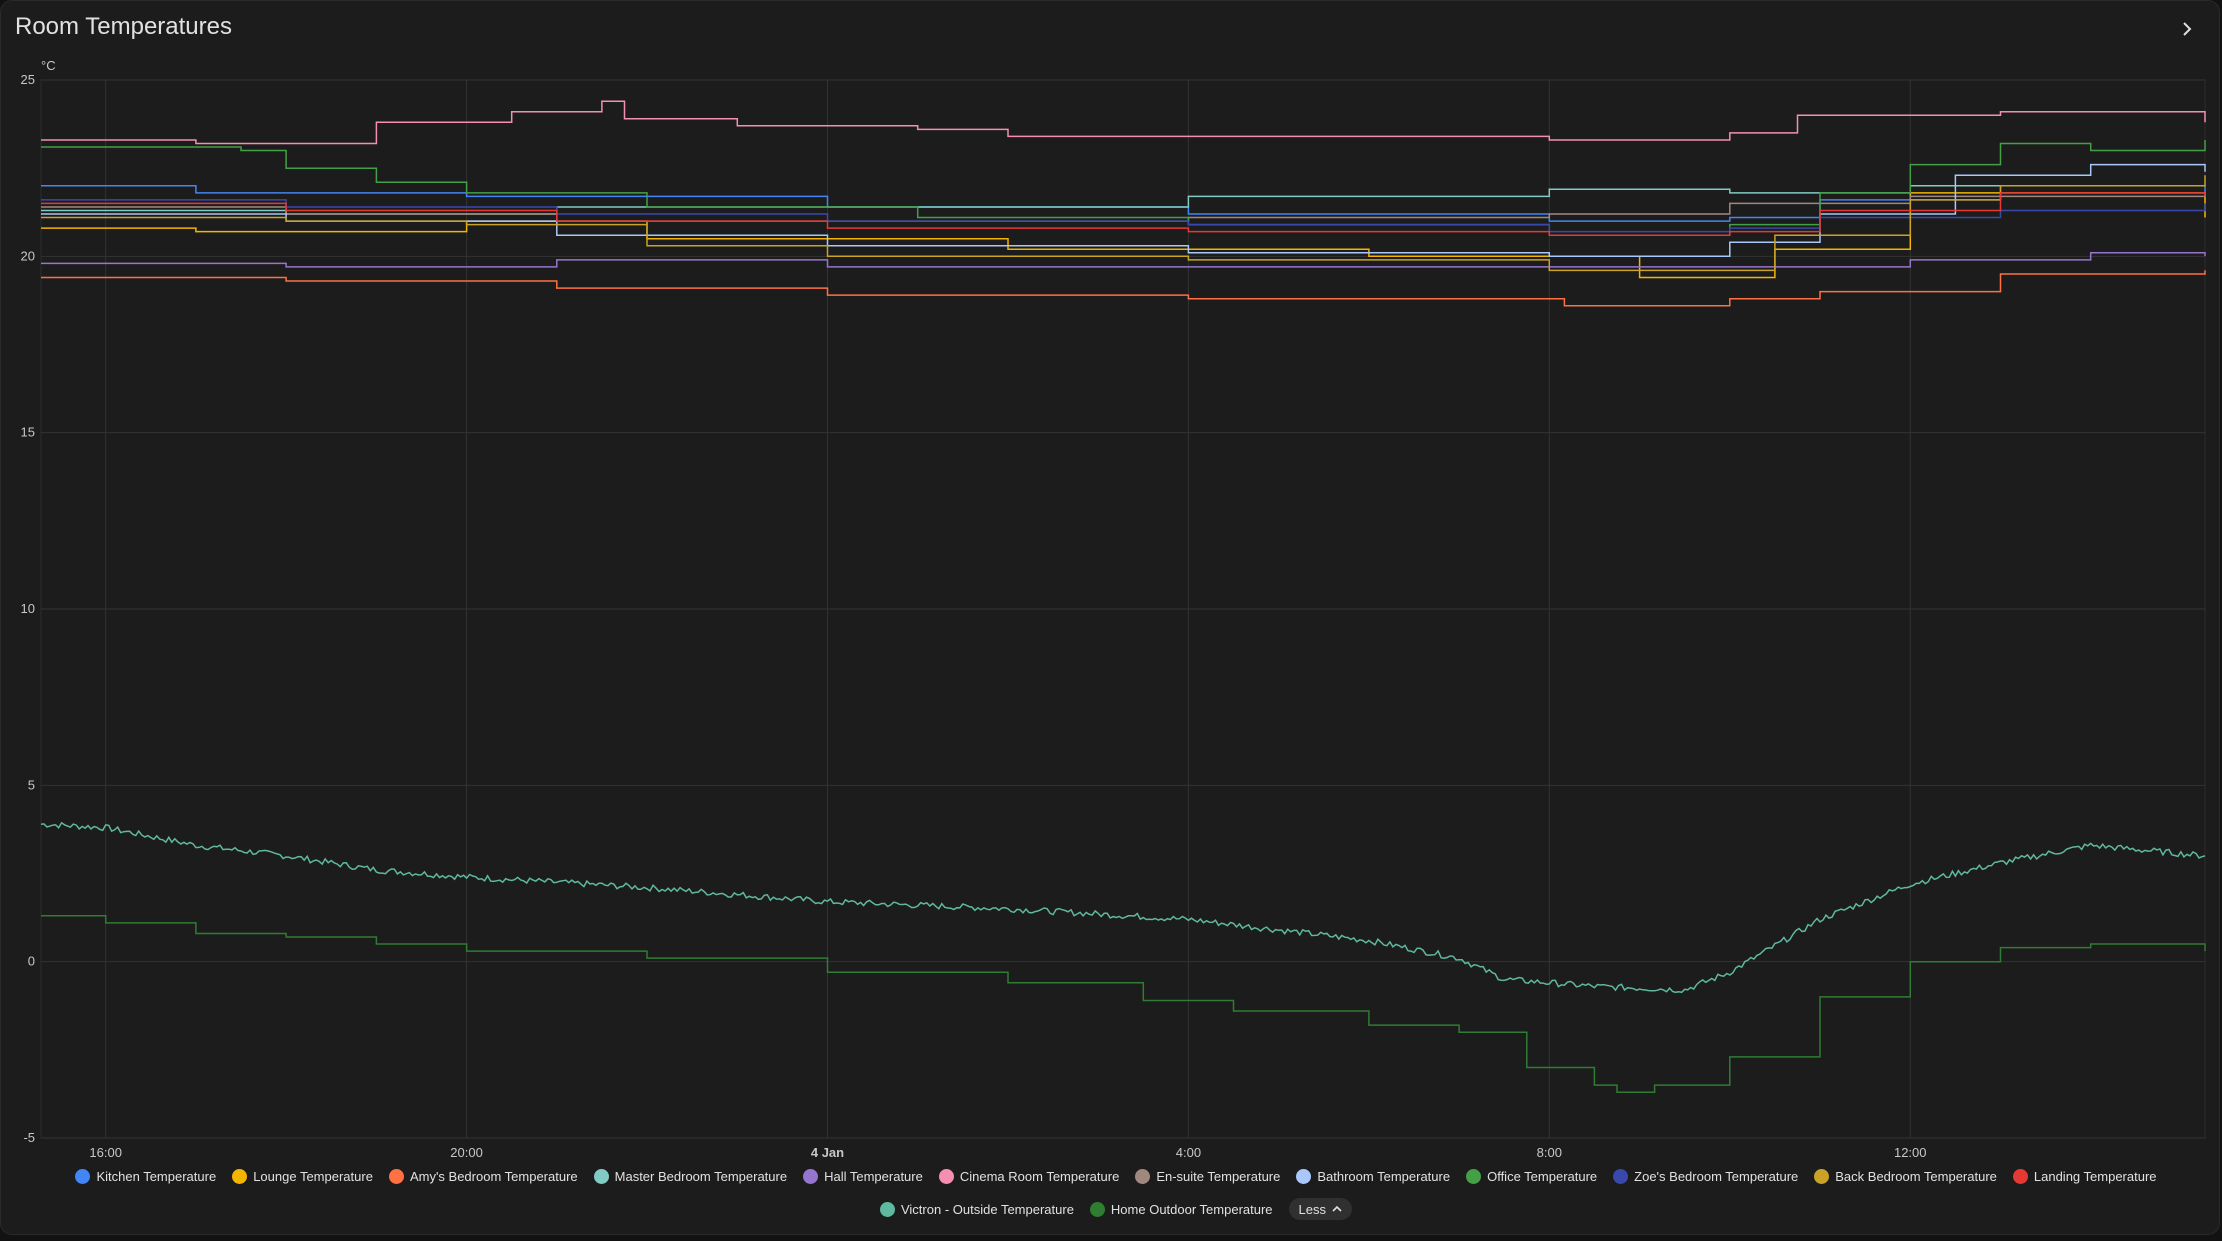 The width and height of the screenshot is (2222, 1241). I want to click on legend-item: Back Bedroom Temperature, so click(1905, 1176).